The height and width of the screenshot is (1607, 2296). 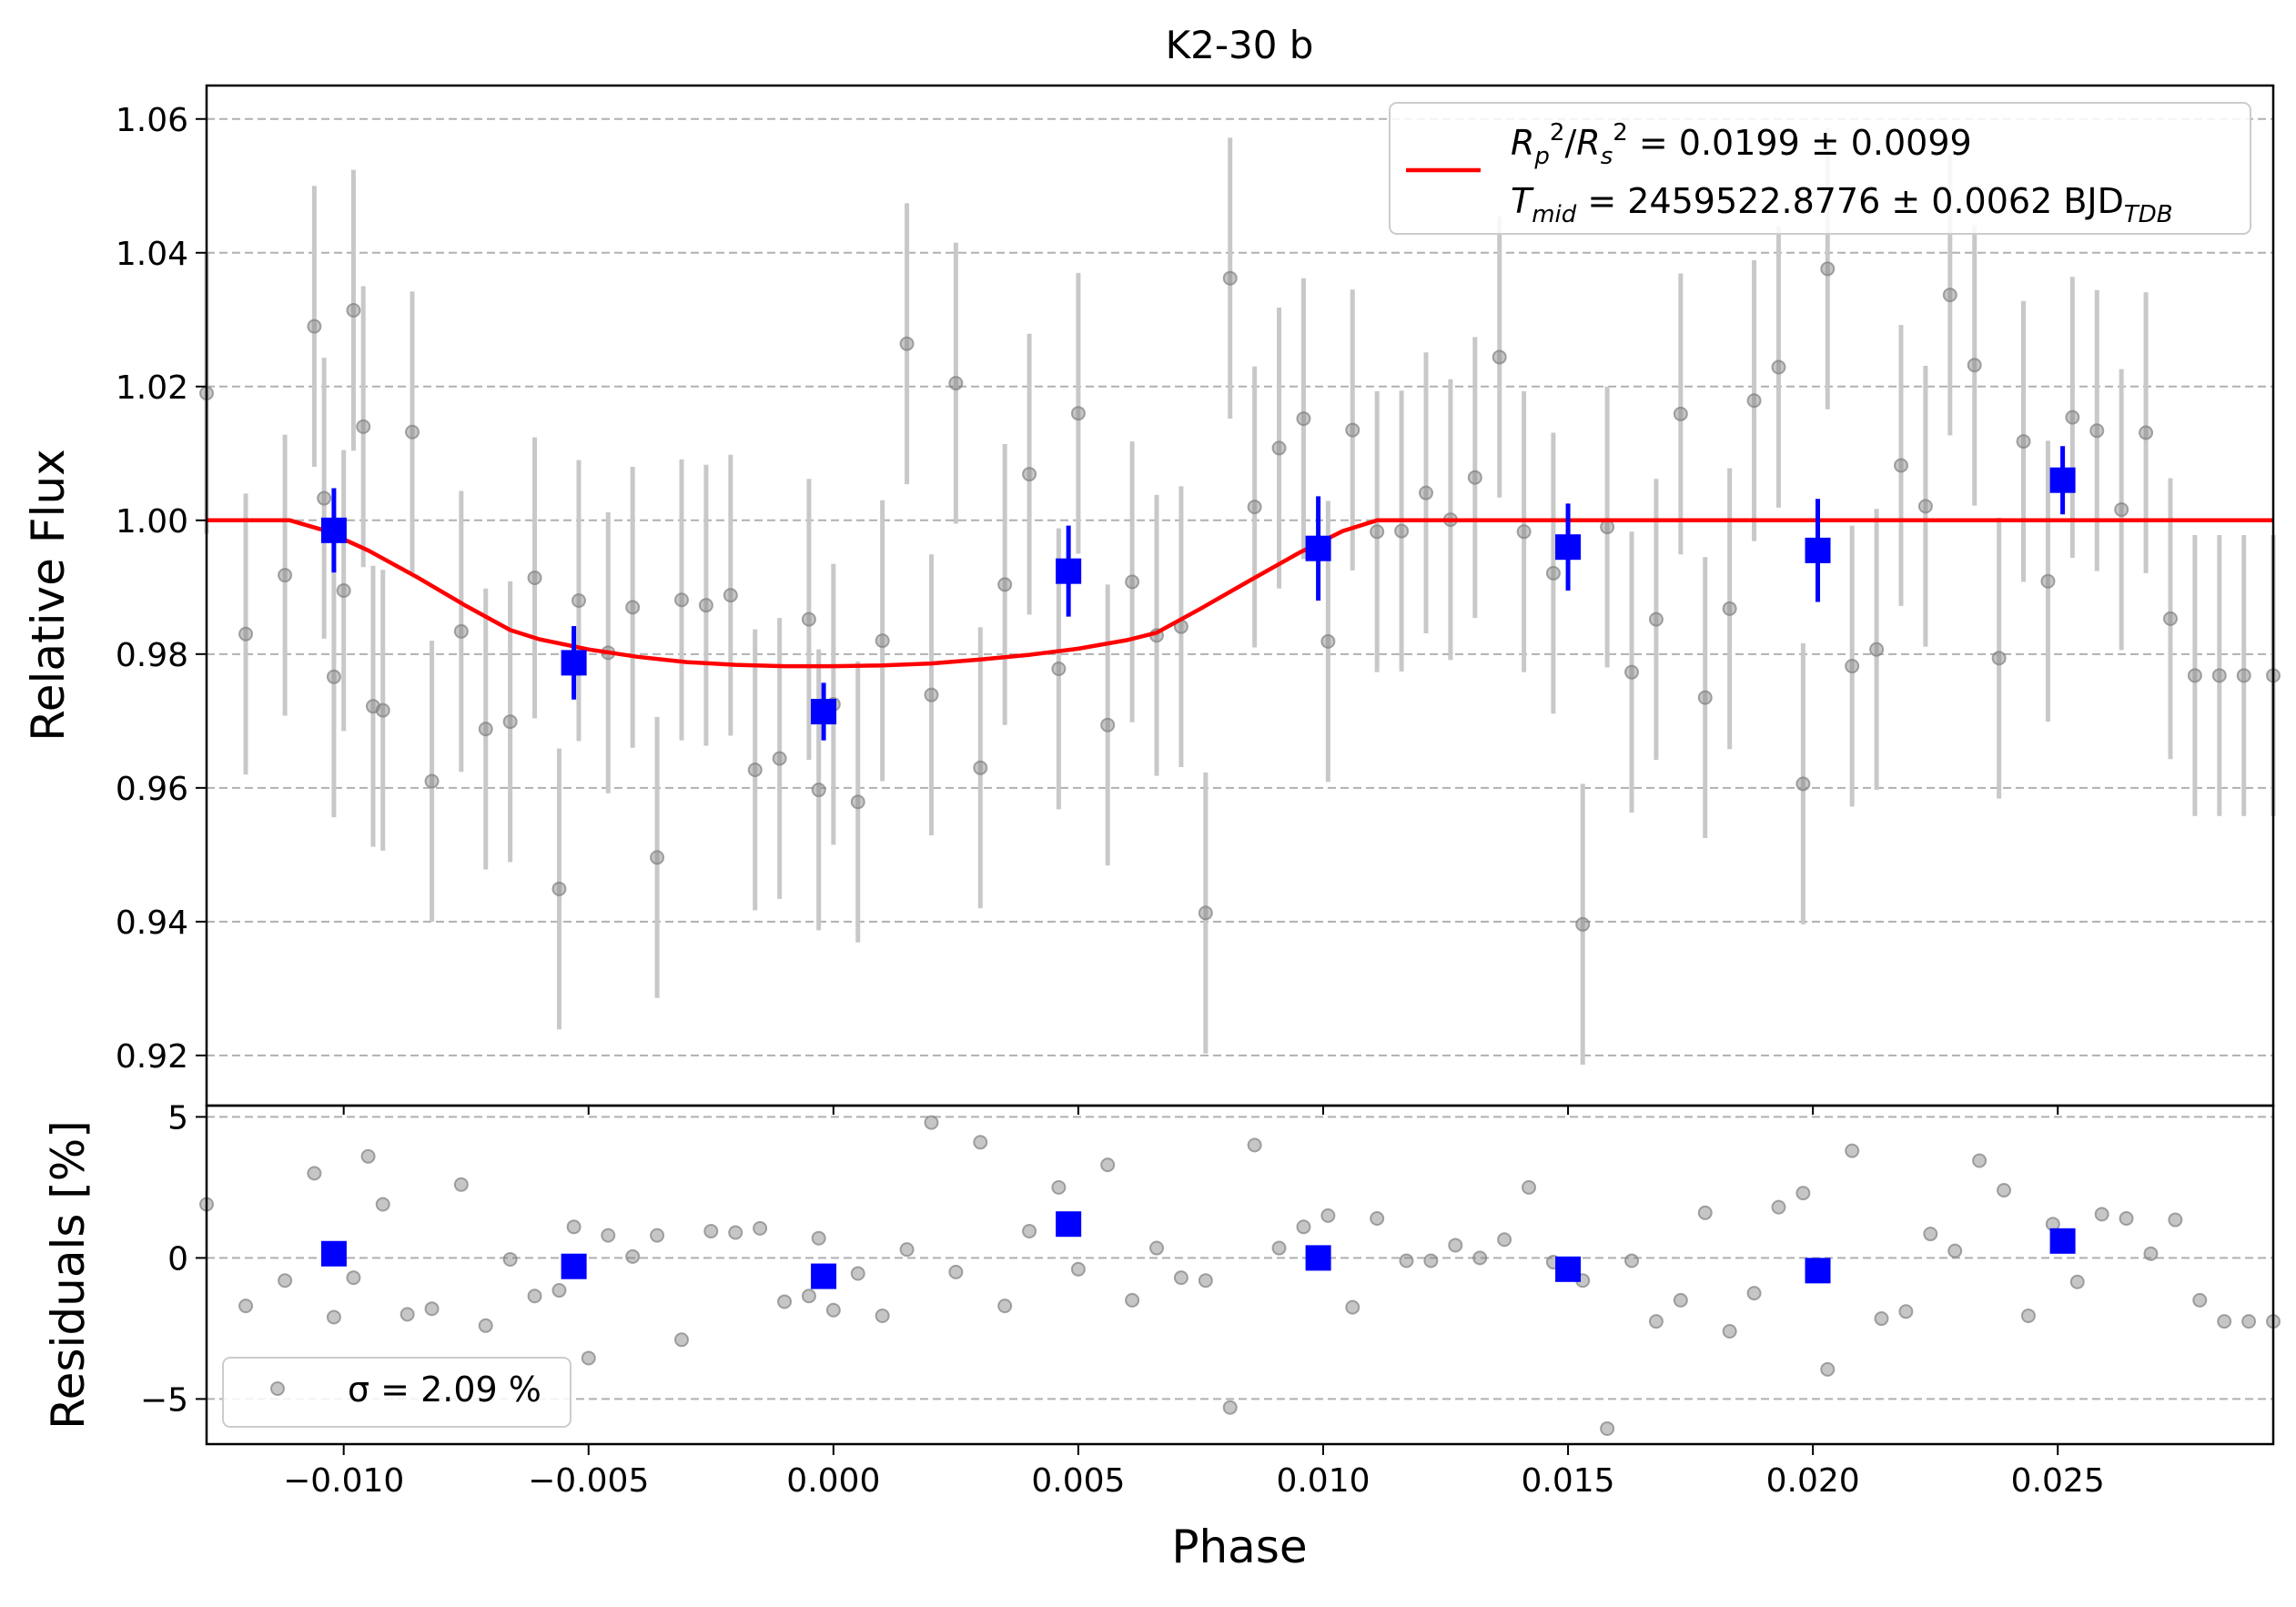 What do you see at coordinates (178, 1118) in the screenshot?
I see `residual-y-tick-label: 5` at bounding box center [178, 1118].